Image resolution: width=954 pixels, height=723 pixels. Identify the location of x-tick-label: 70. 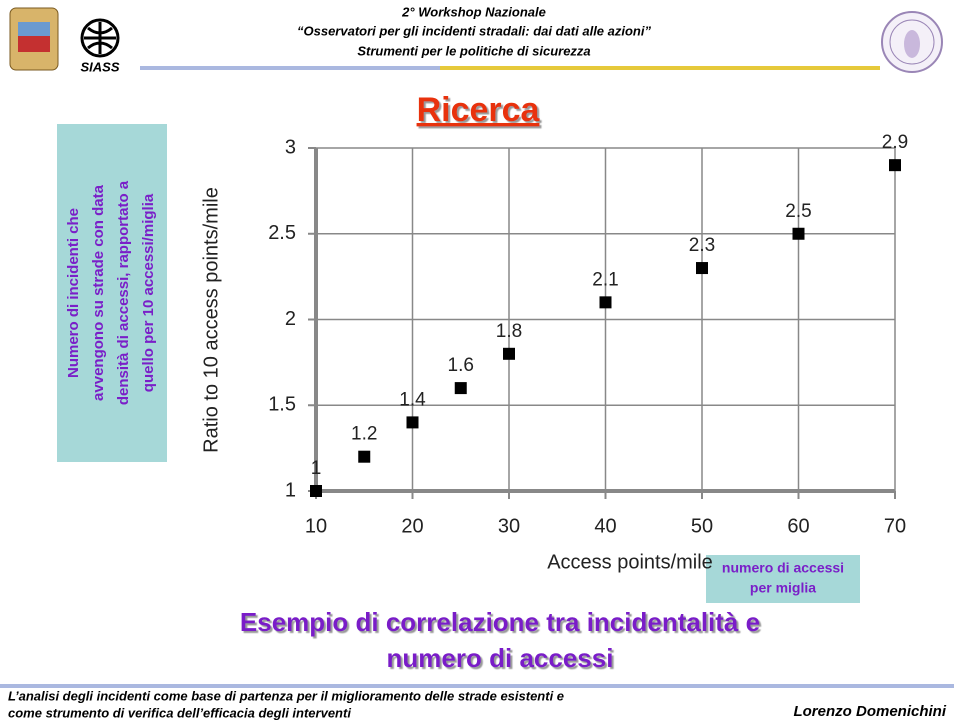
(895, 526).